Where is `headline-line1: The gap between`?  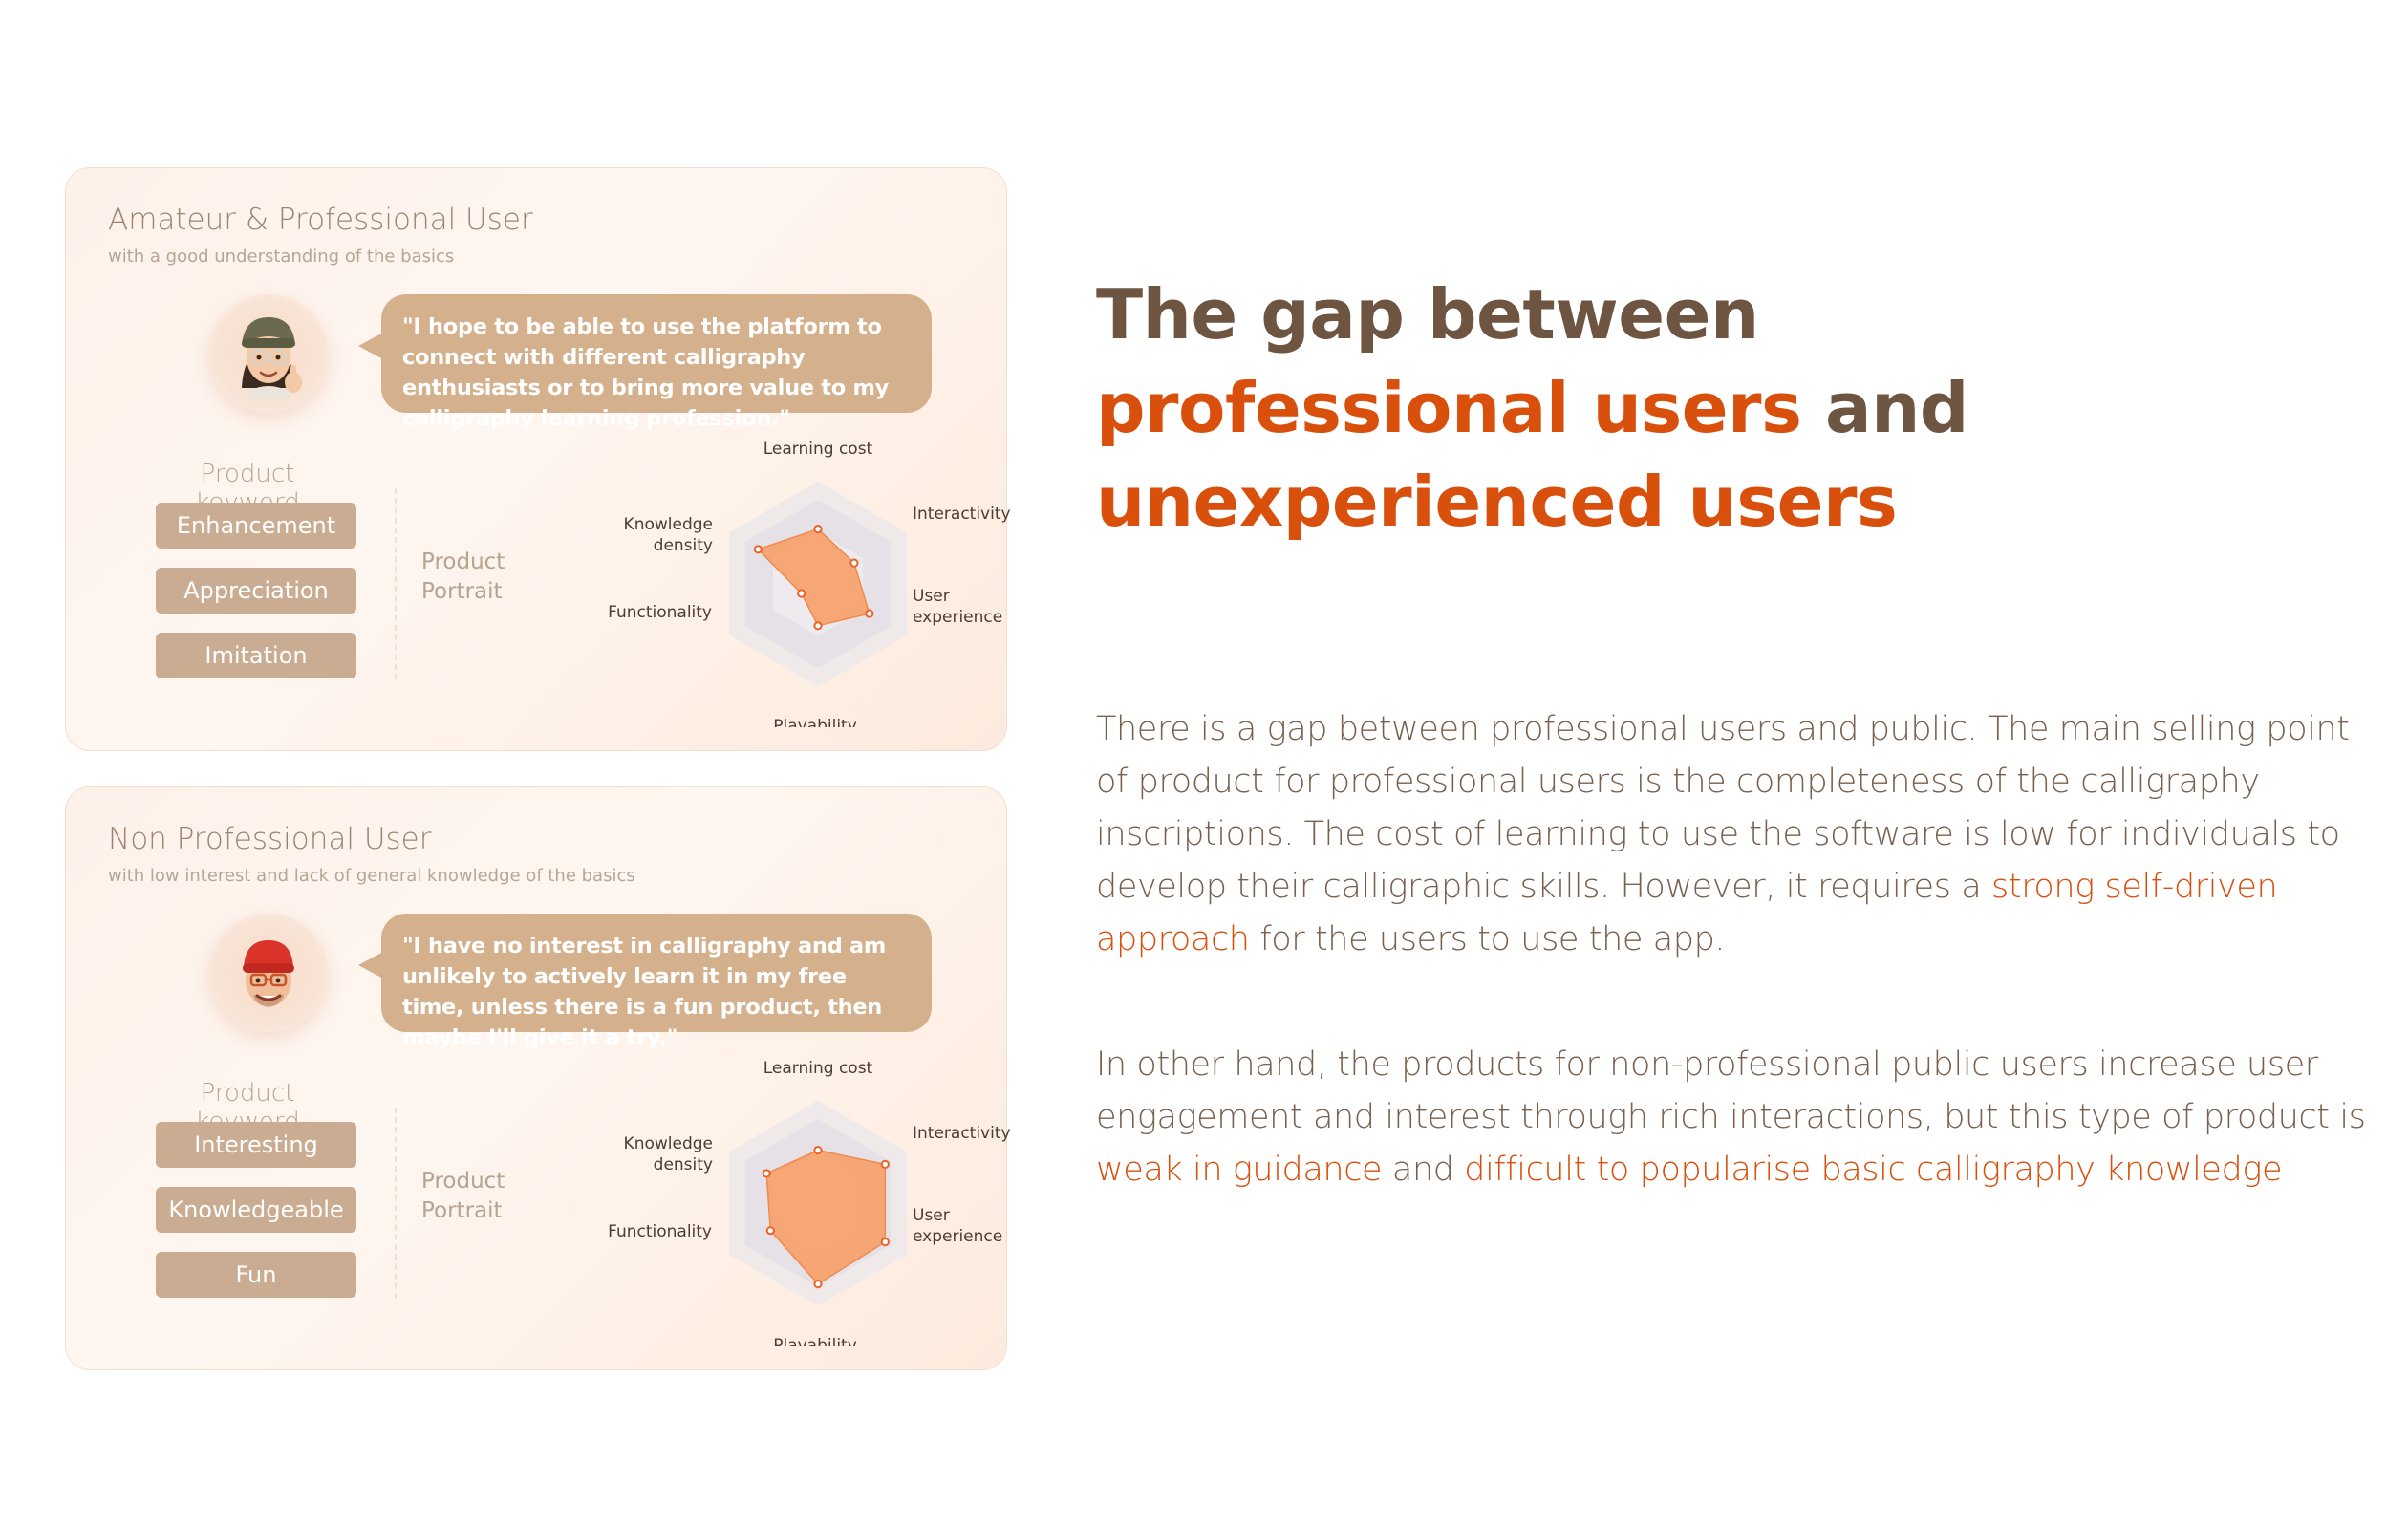
headline-line1: The gap between is located at coordinates (1428, 314).